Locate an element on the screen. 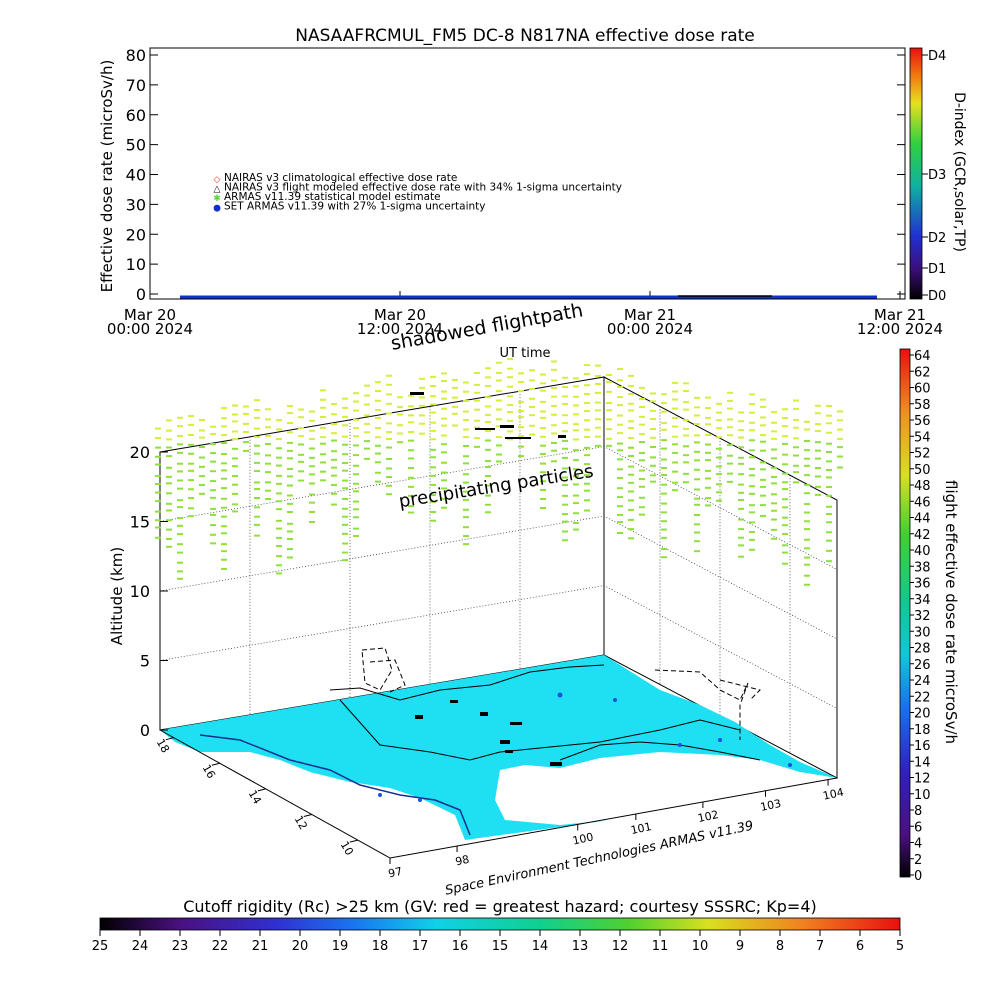 The image size is (1000, 1000). cutoff-rigidity-tick-label: 18 is located at coordinates (380, 946).